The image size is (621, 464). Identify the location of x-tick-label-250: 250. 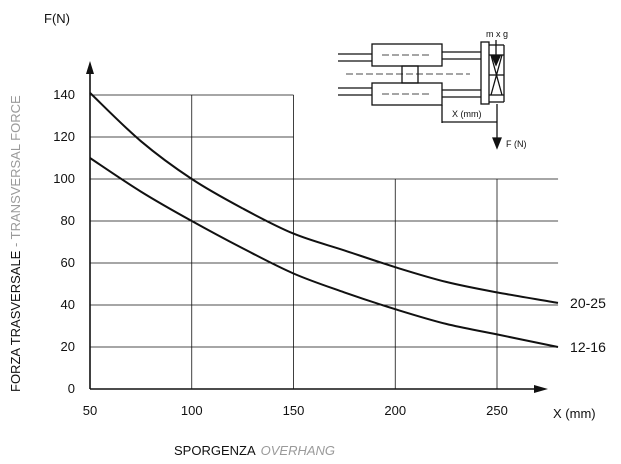
(497, 410).